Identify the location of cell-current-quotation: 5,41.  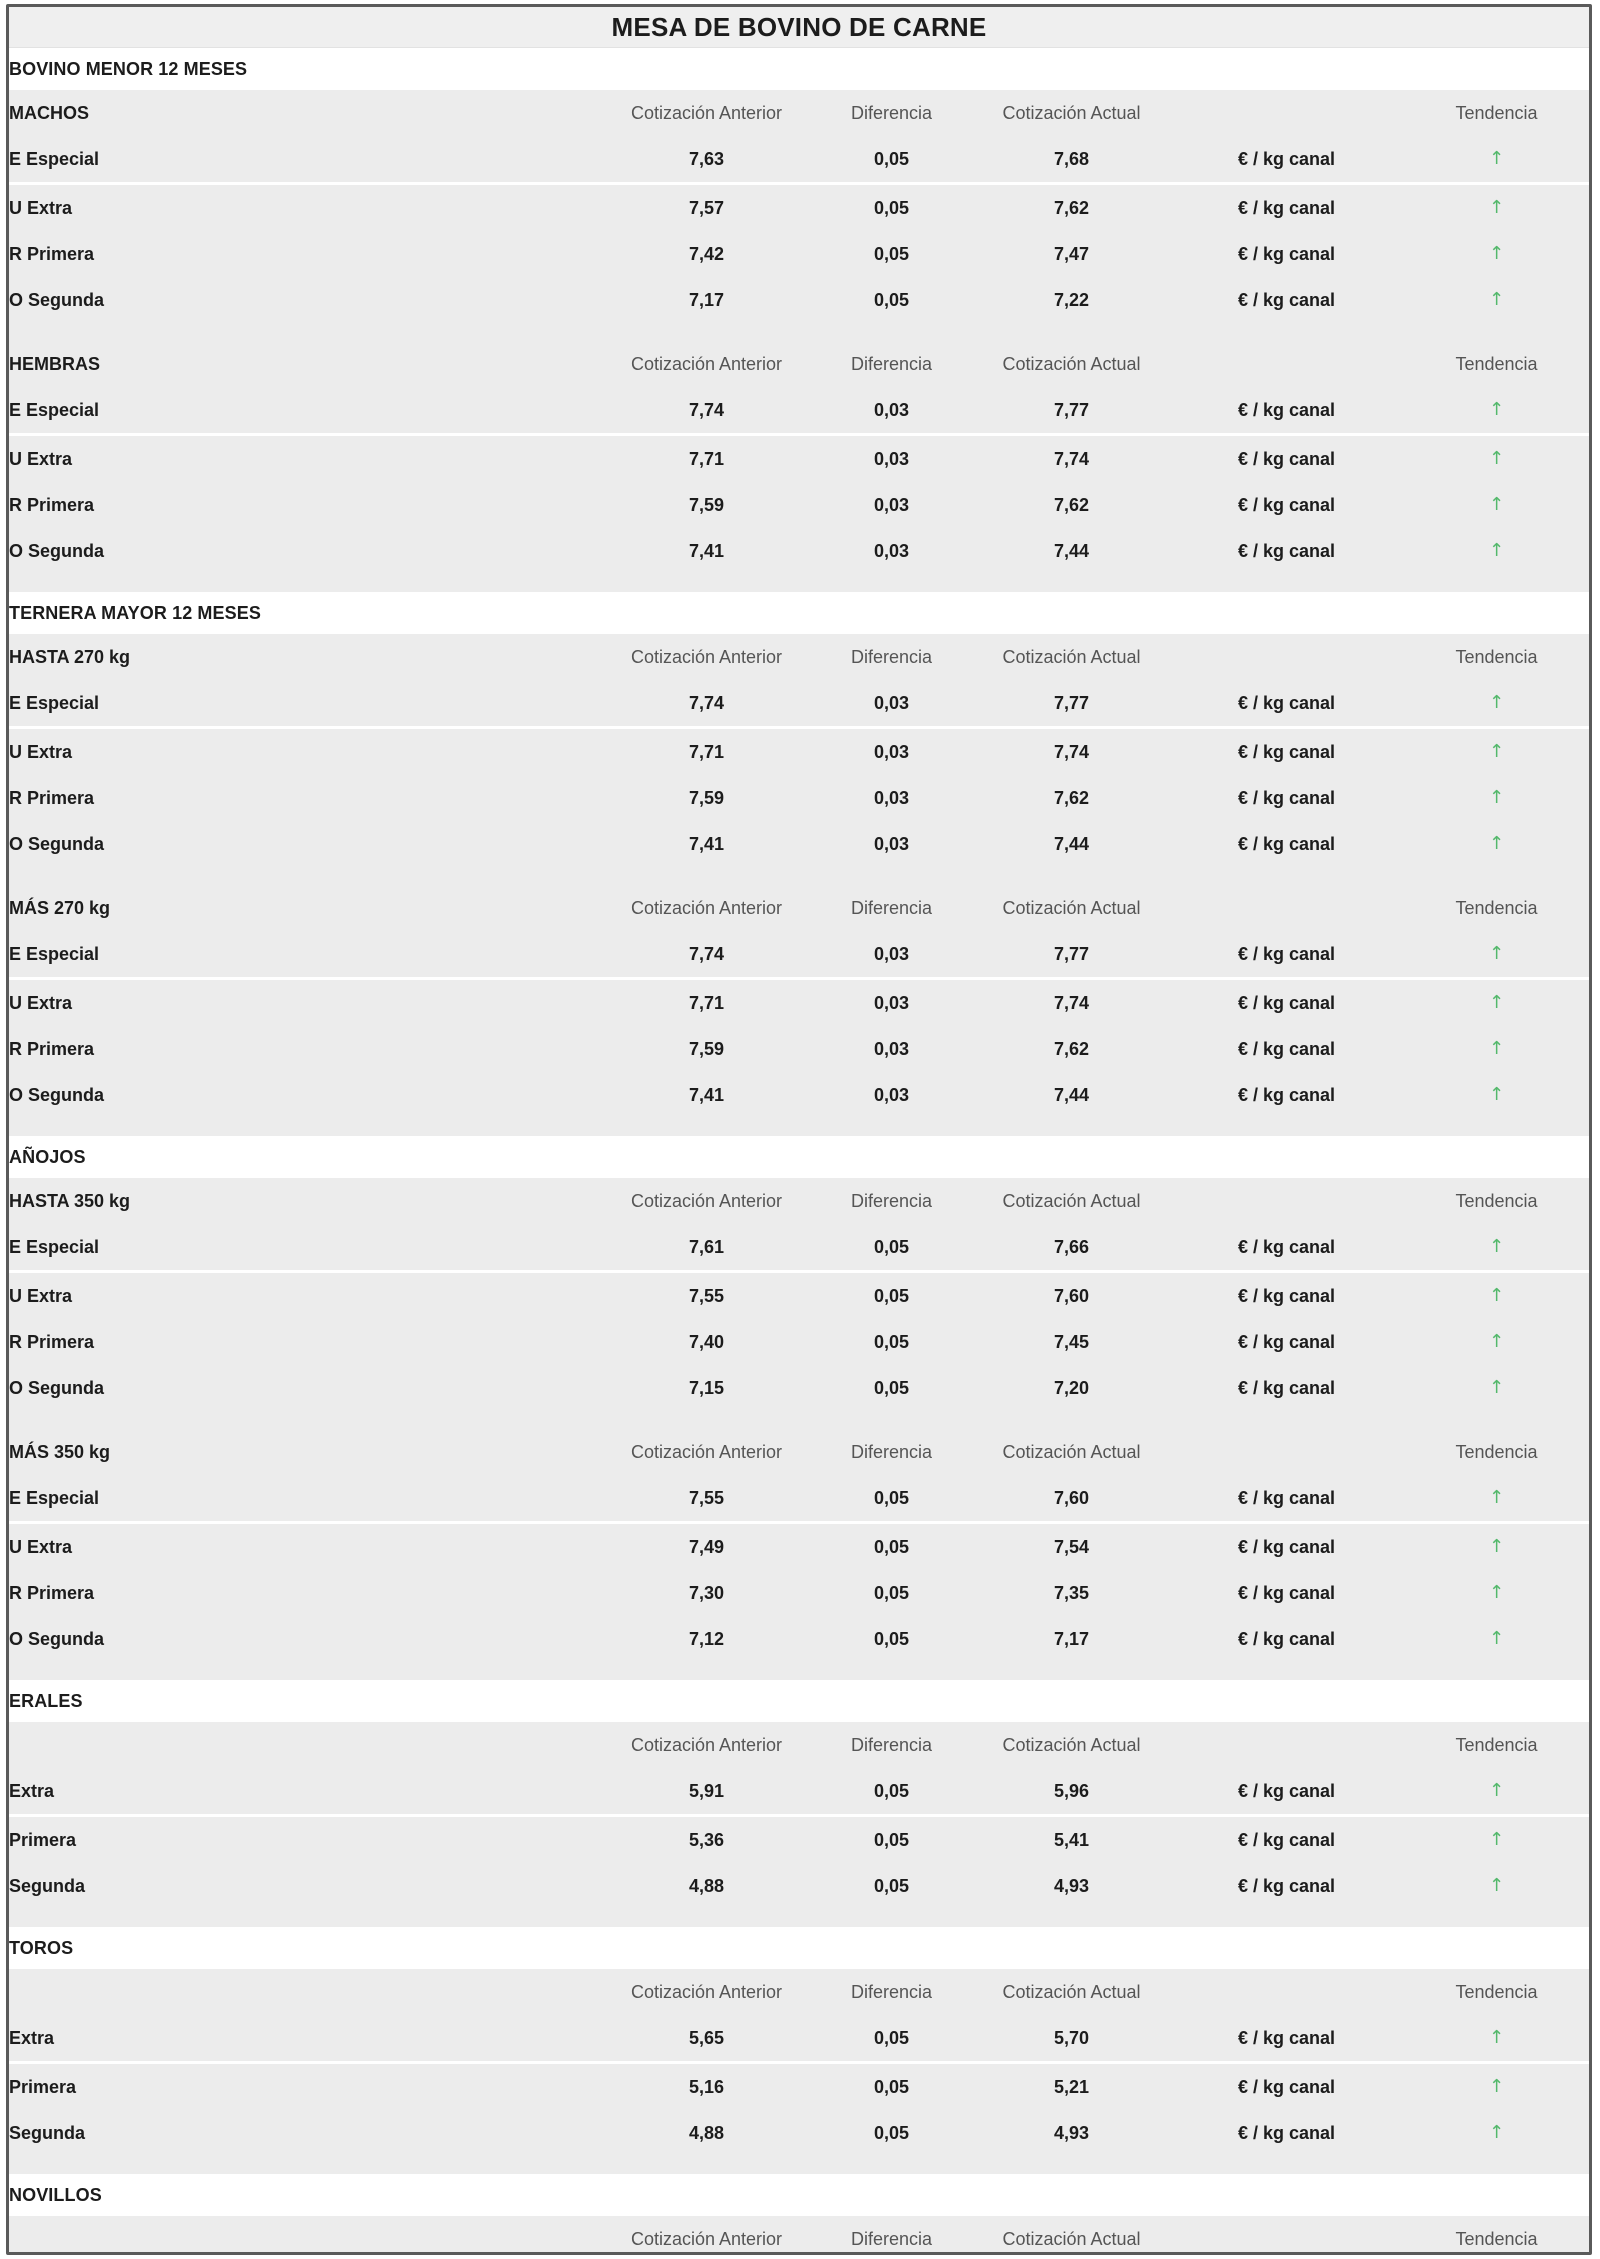
(1071, 1840).